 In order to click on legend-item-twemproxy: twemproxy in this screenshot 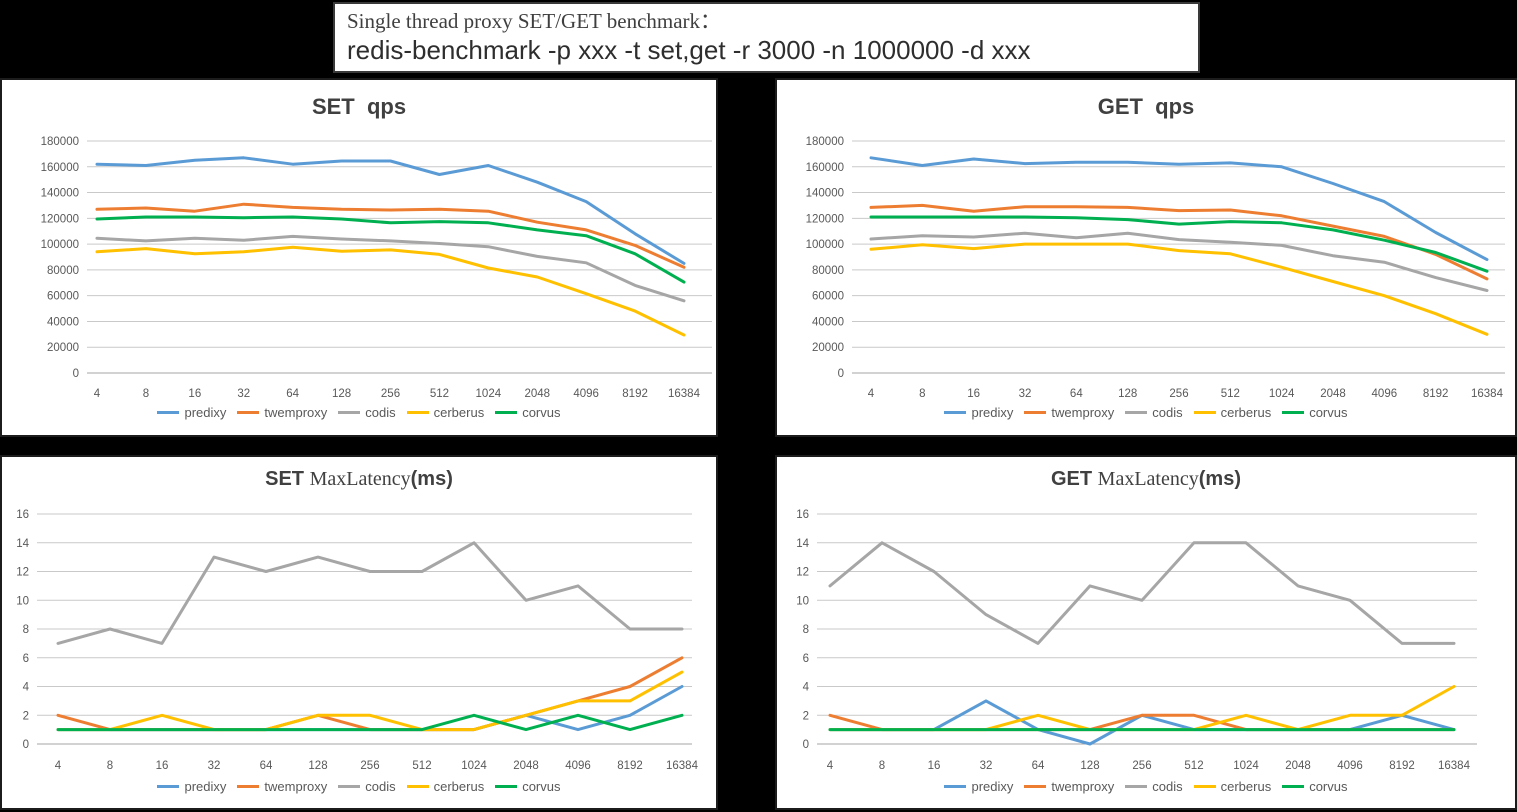, I will do `click(282, 786)`.